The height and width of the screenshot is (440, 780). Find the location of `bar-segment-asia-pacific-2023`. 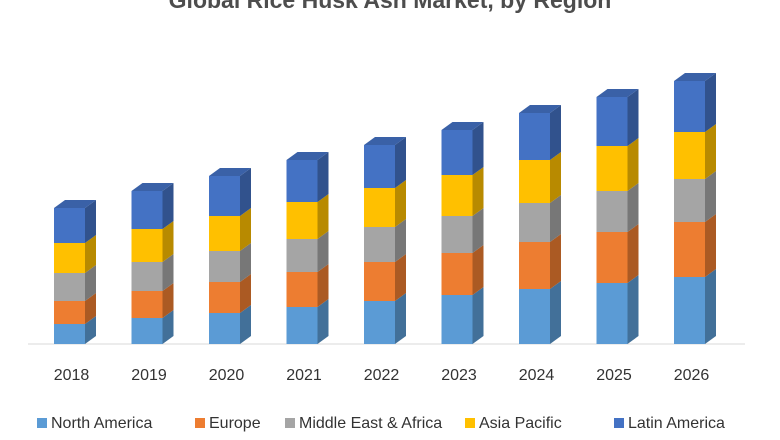

bar-segment-asia-pacific-2023 is located at coordinates (462, 191).